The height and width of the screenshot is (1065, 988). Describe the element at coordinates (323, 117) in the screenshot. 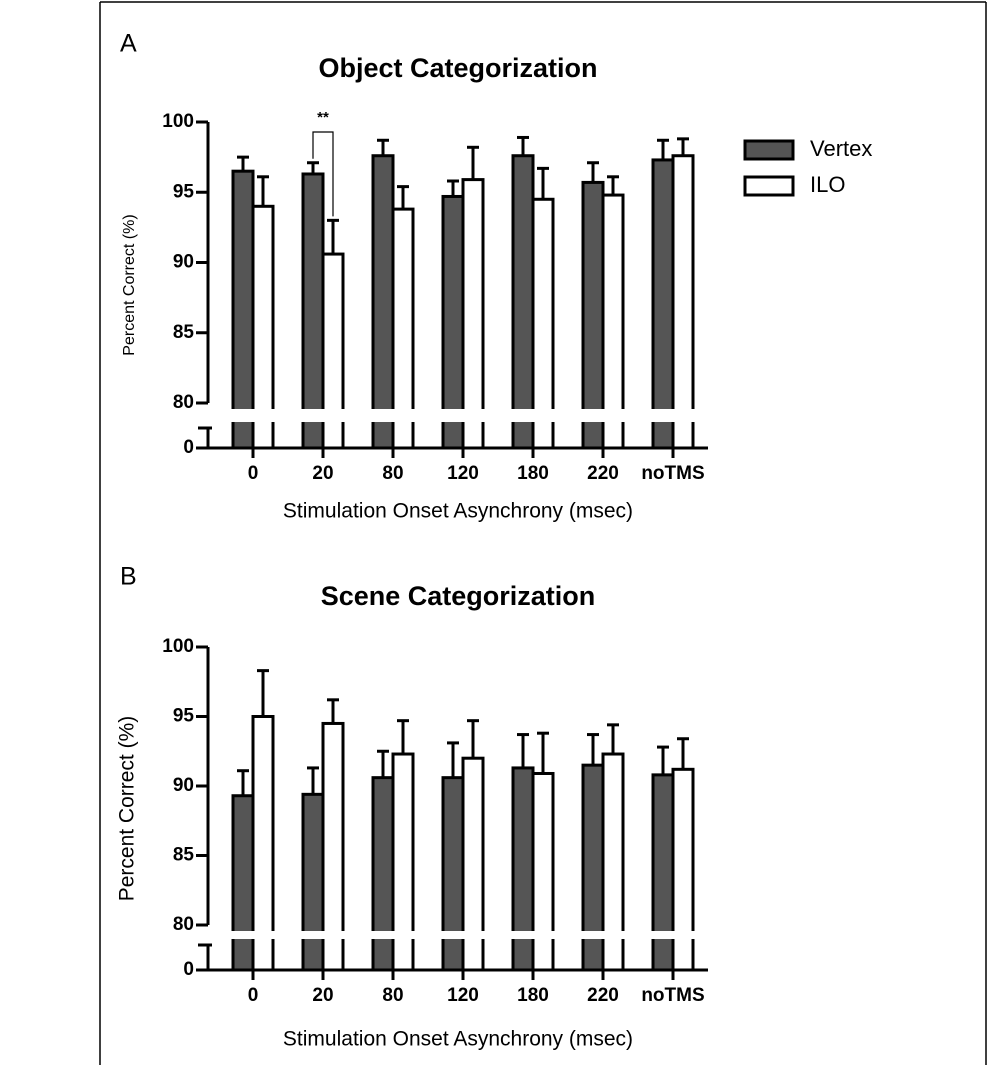

I see `significance-label: **` at that location.